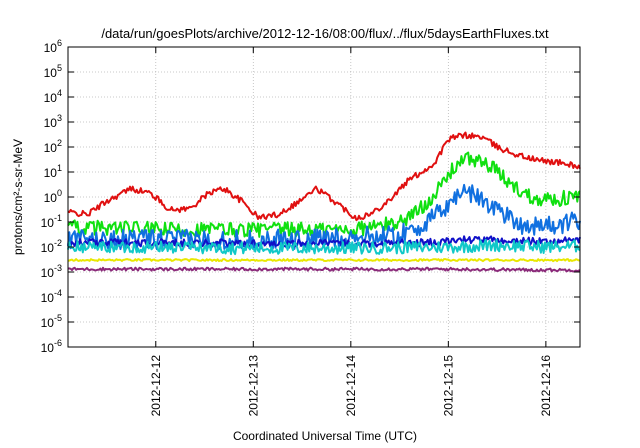 Image resolution: width=640 pixels, height=448 pixels. I want to click on y-tick-label: 10⁰, so click(53, 196).